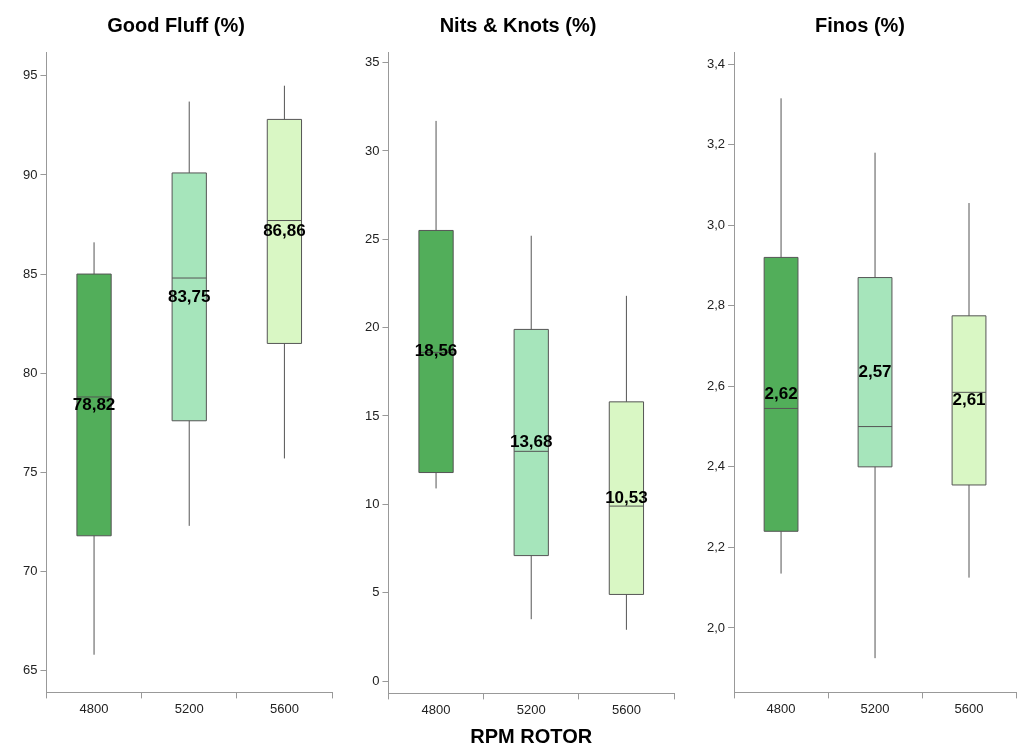 The height and width of the screenshot is (751, 1026). What do you see at coordinates (30, 571) in the screenshot?
I see `y-tick-label: 70` at bounding box center [30, 571].